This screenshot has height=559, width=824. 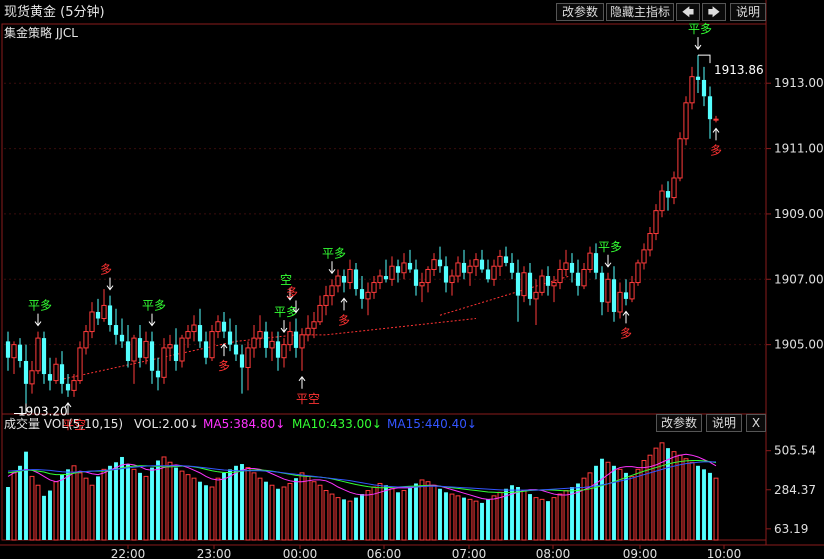 What do you see at coordinates (244, 424) in the screenshot?
I see `vol-ma5: MA5:384.80↓` at bounding box center [244, 424].